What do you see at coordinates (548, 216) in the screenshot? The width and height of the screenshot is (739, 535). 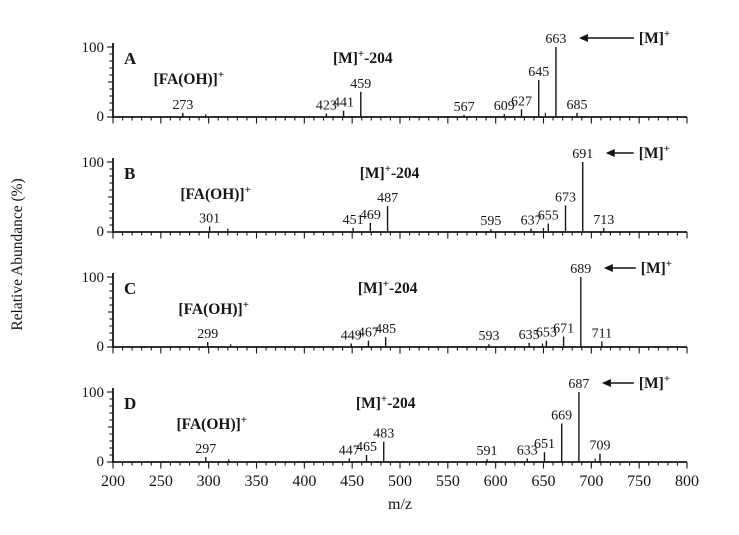 I see `peak-label: 655` at bounding box center [548, 216].